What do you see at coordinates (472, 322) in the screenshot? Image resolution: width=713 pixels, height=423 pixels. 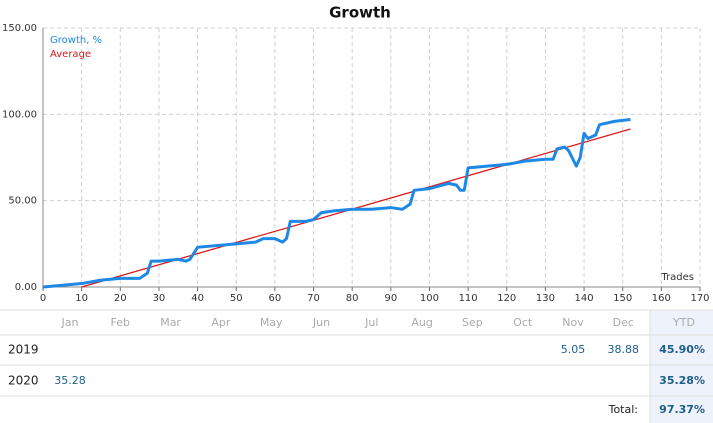 I see `column-header: Sep` at bounding box center [472, 322].